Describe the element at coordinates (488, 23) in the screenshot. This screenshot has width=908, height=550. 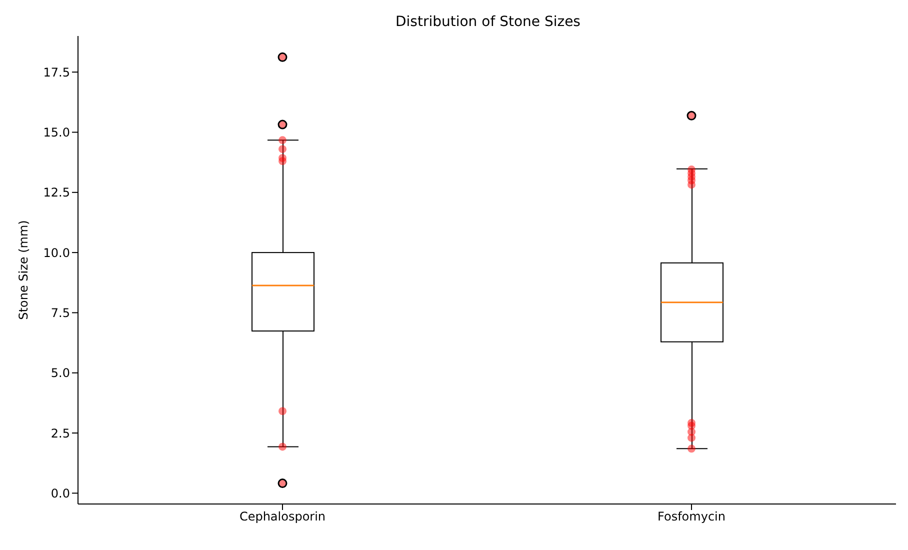
I see `chart-title: Distribution of Stone Sizes` at that location.